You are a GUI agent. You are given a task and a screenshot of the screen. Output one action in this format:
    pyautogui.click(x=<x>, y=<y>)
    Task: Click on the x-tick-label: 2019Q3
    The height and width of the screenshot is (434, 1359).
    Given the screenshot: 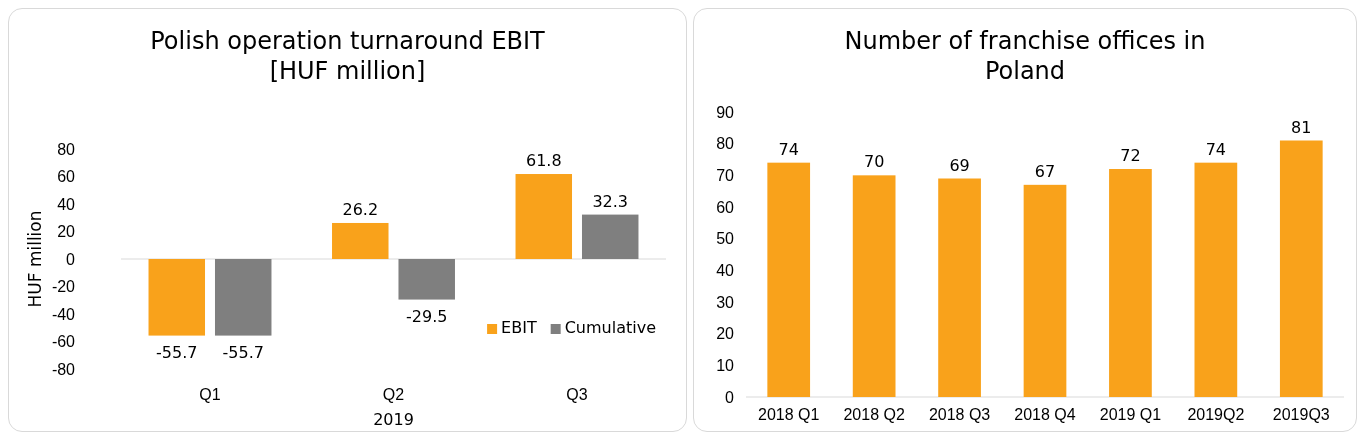 What is the action you would take?
    pyautogui.click(x=1301, y=415)
    